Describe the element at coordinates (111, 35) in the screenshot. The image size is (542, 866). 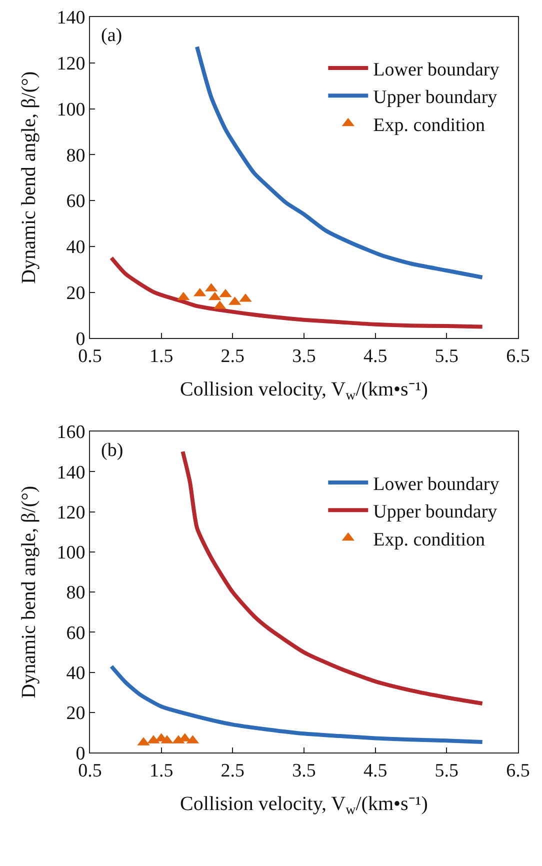
I see `annotation: (a)` at that location.